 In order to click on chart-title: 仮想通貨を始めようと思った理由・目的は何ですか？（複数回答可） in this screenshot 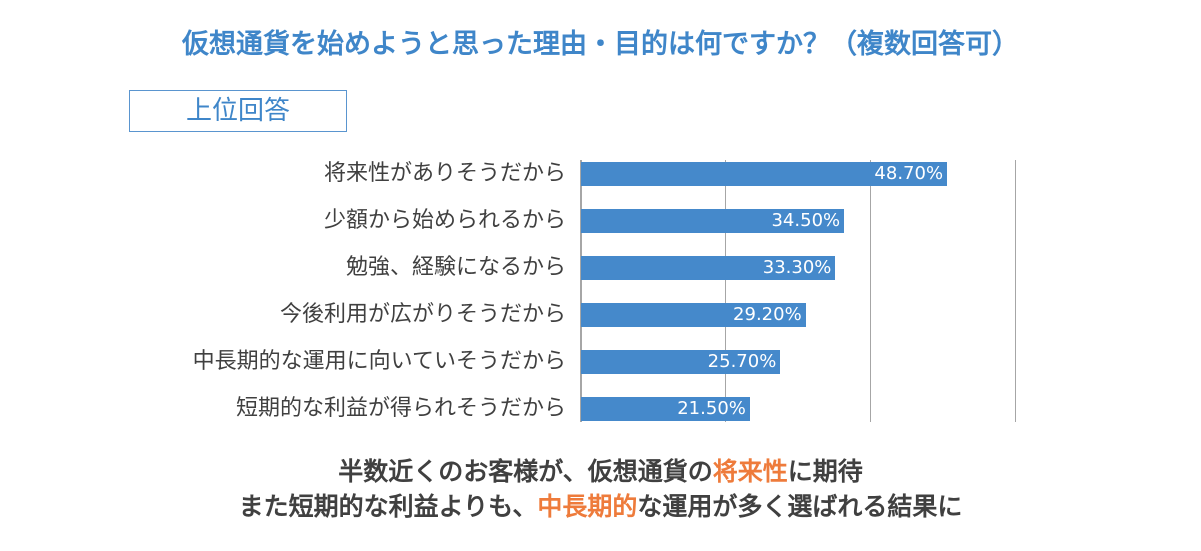, I will do `click(600, 44)`.